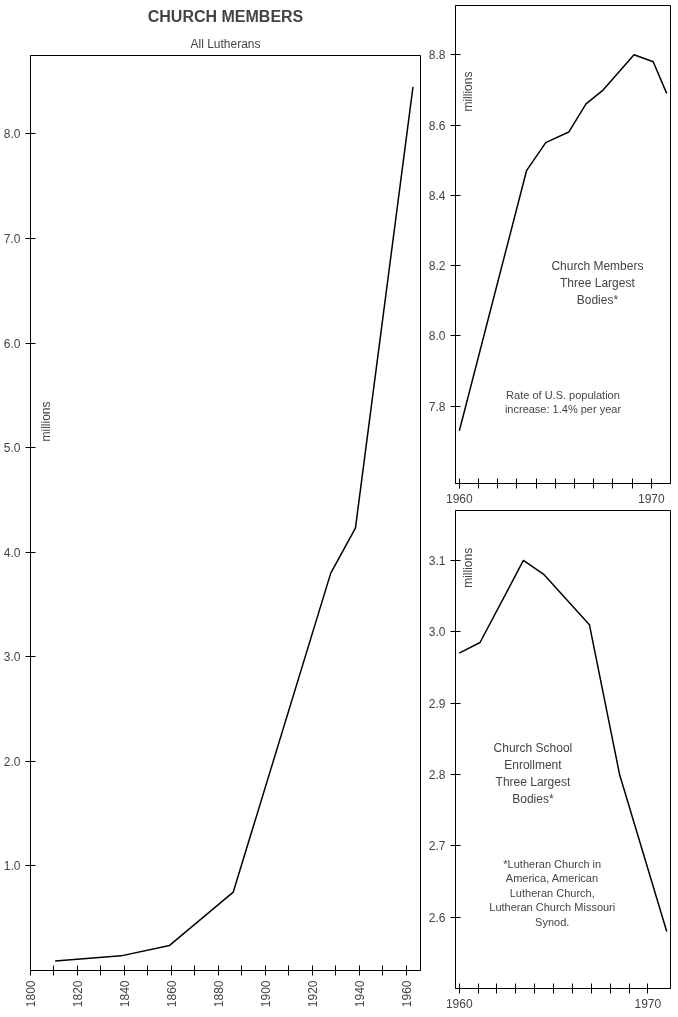 The width and height of the screenshot is (678, 1017). I want to click on y-tick-label: 6.0, so click(12, 343).